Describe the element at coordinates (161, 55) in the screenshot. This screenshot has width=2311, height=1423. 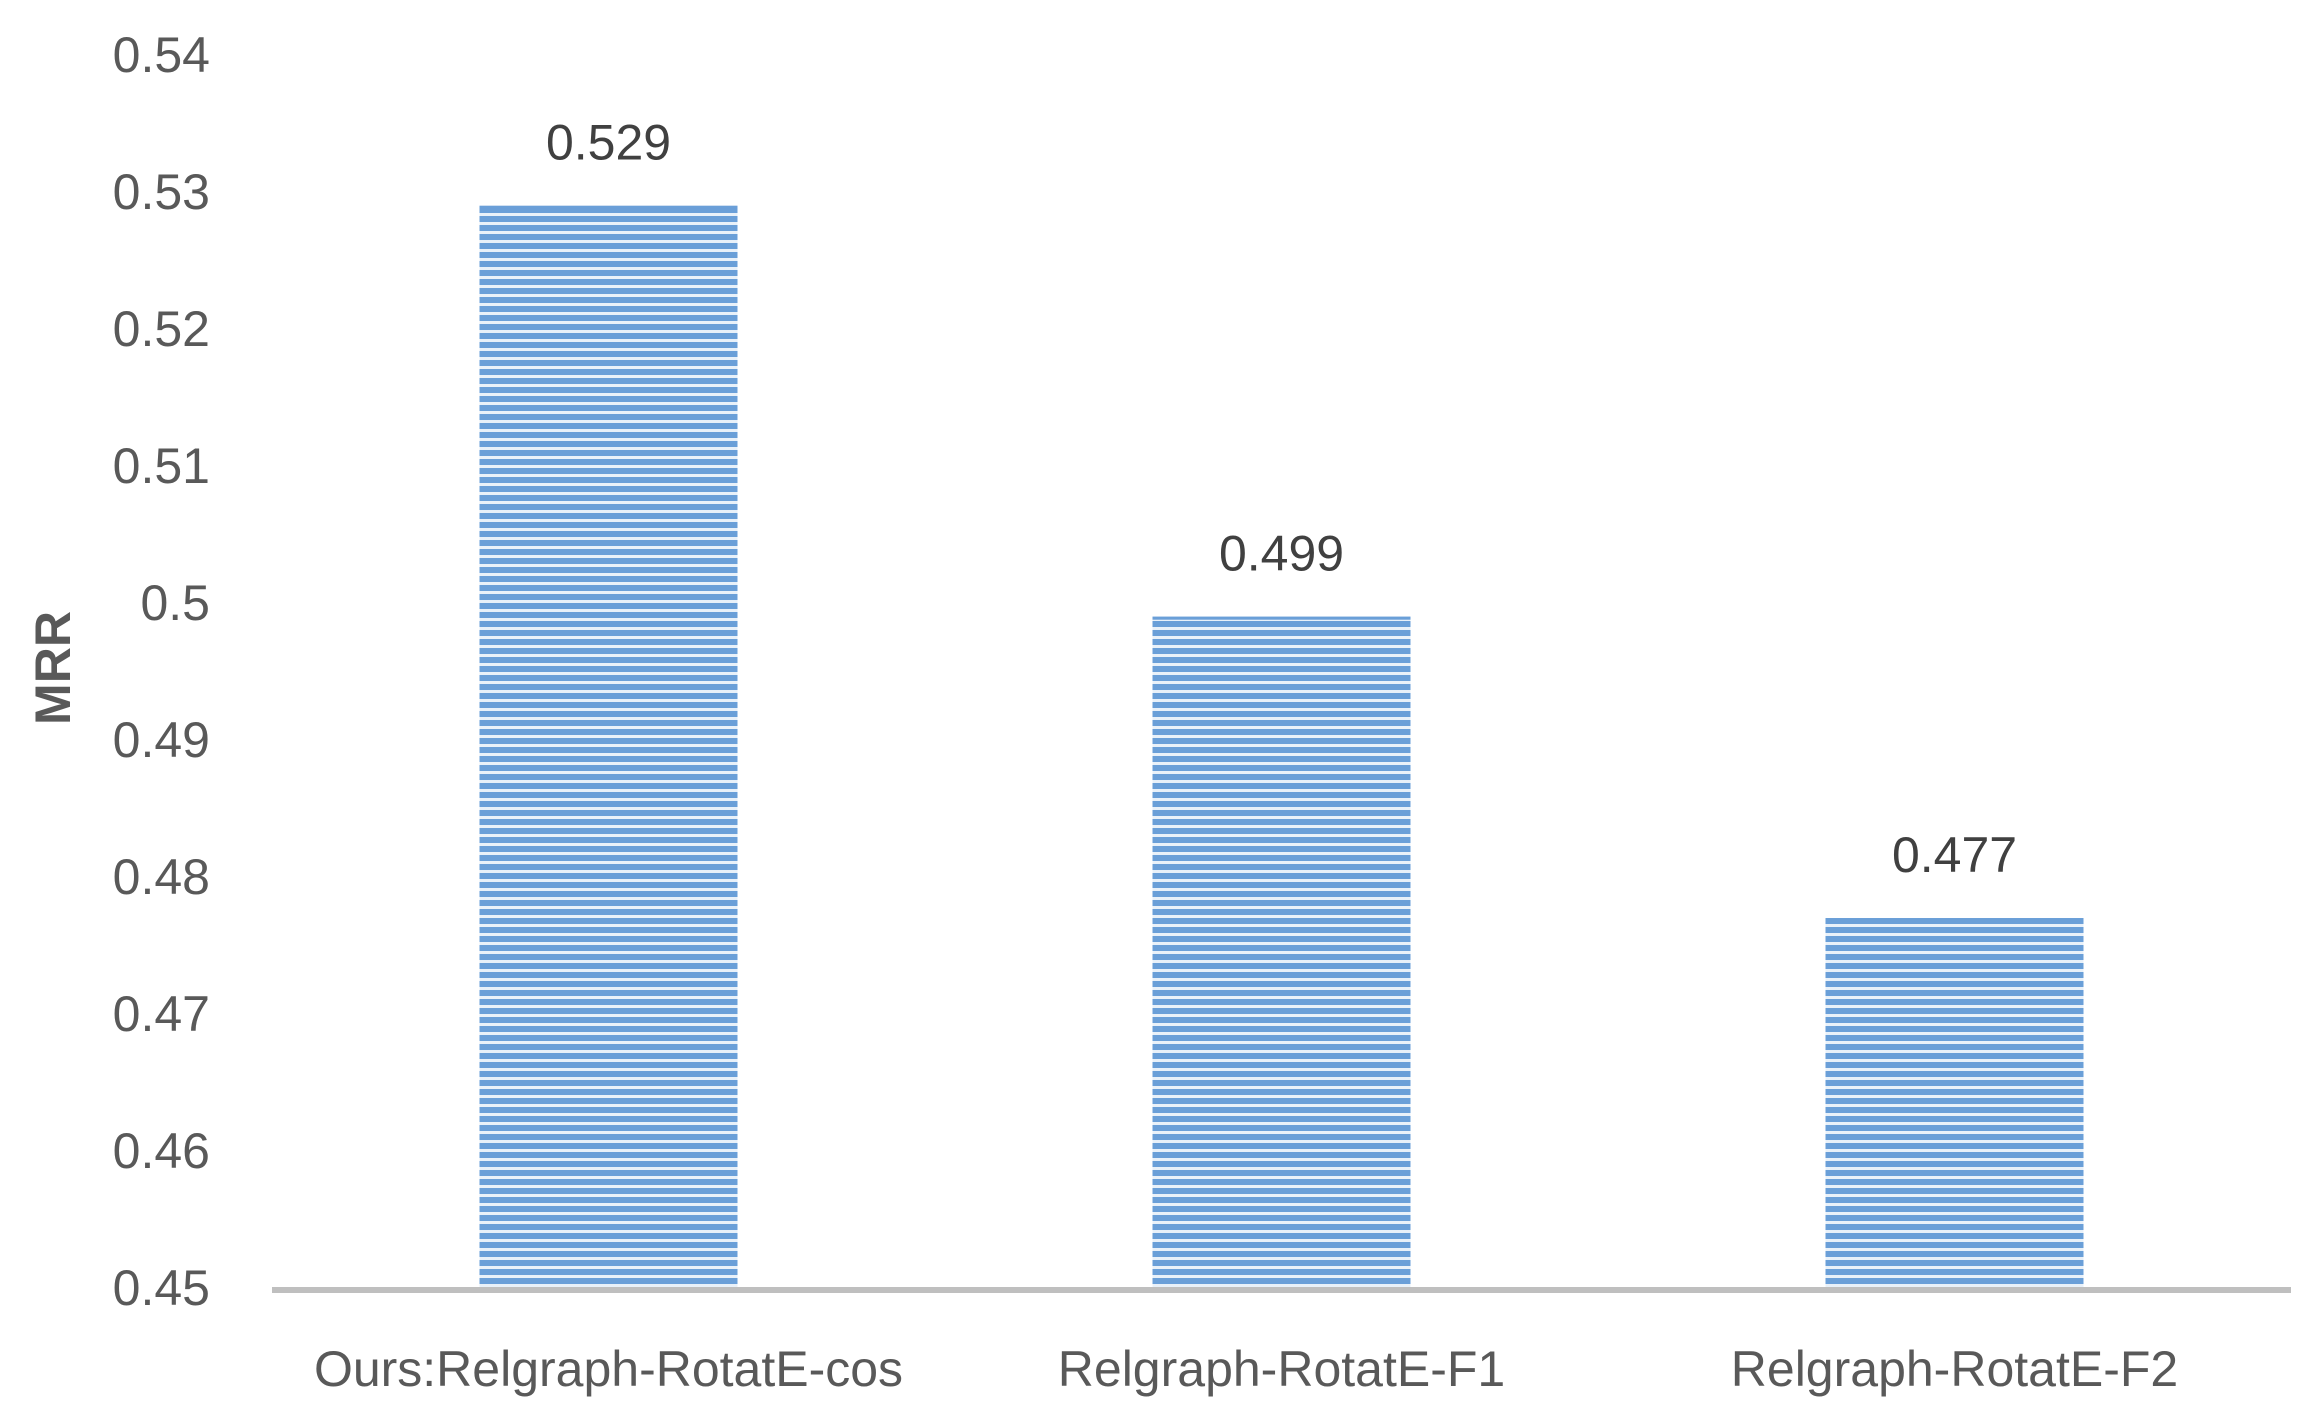
I see `y-tick-label: 0.54` at that location.